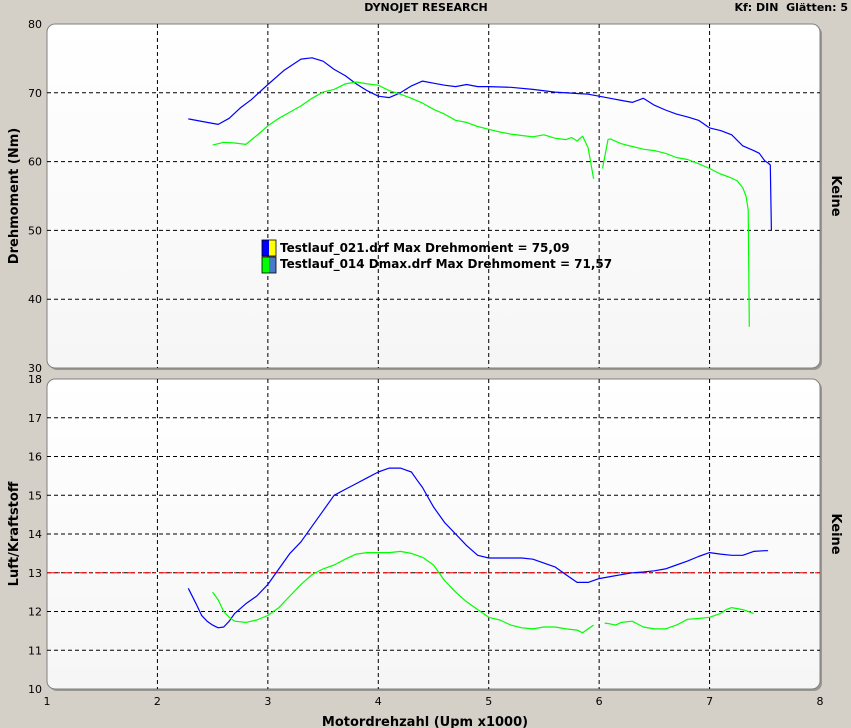  Describe the element at coordinates (35, 230) in the screenshot. I see `torque-y-tick-label: 50` at that location.